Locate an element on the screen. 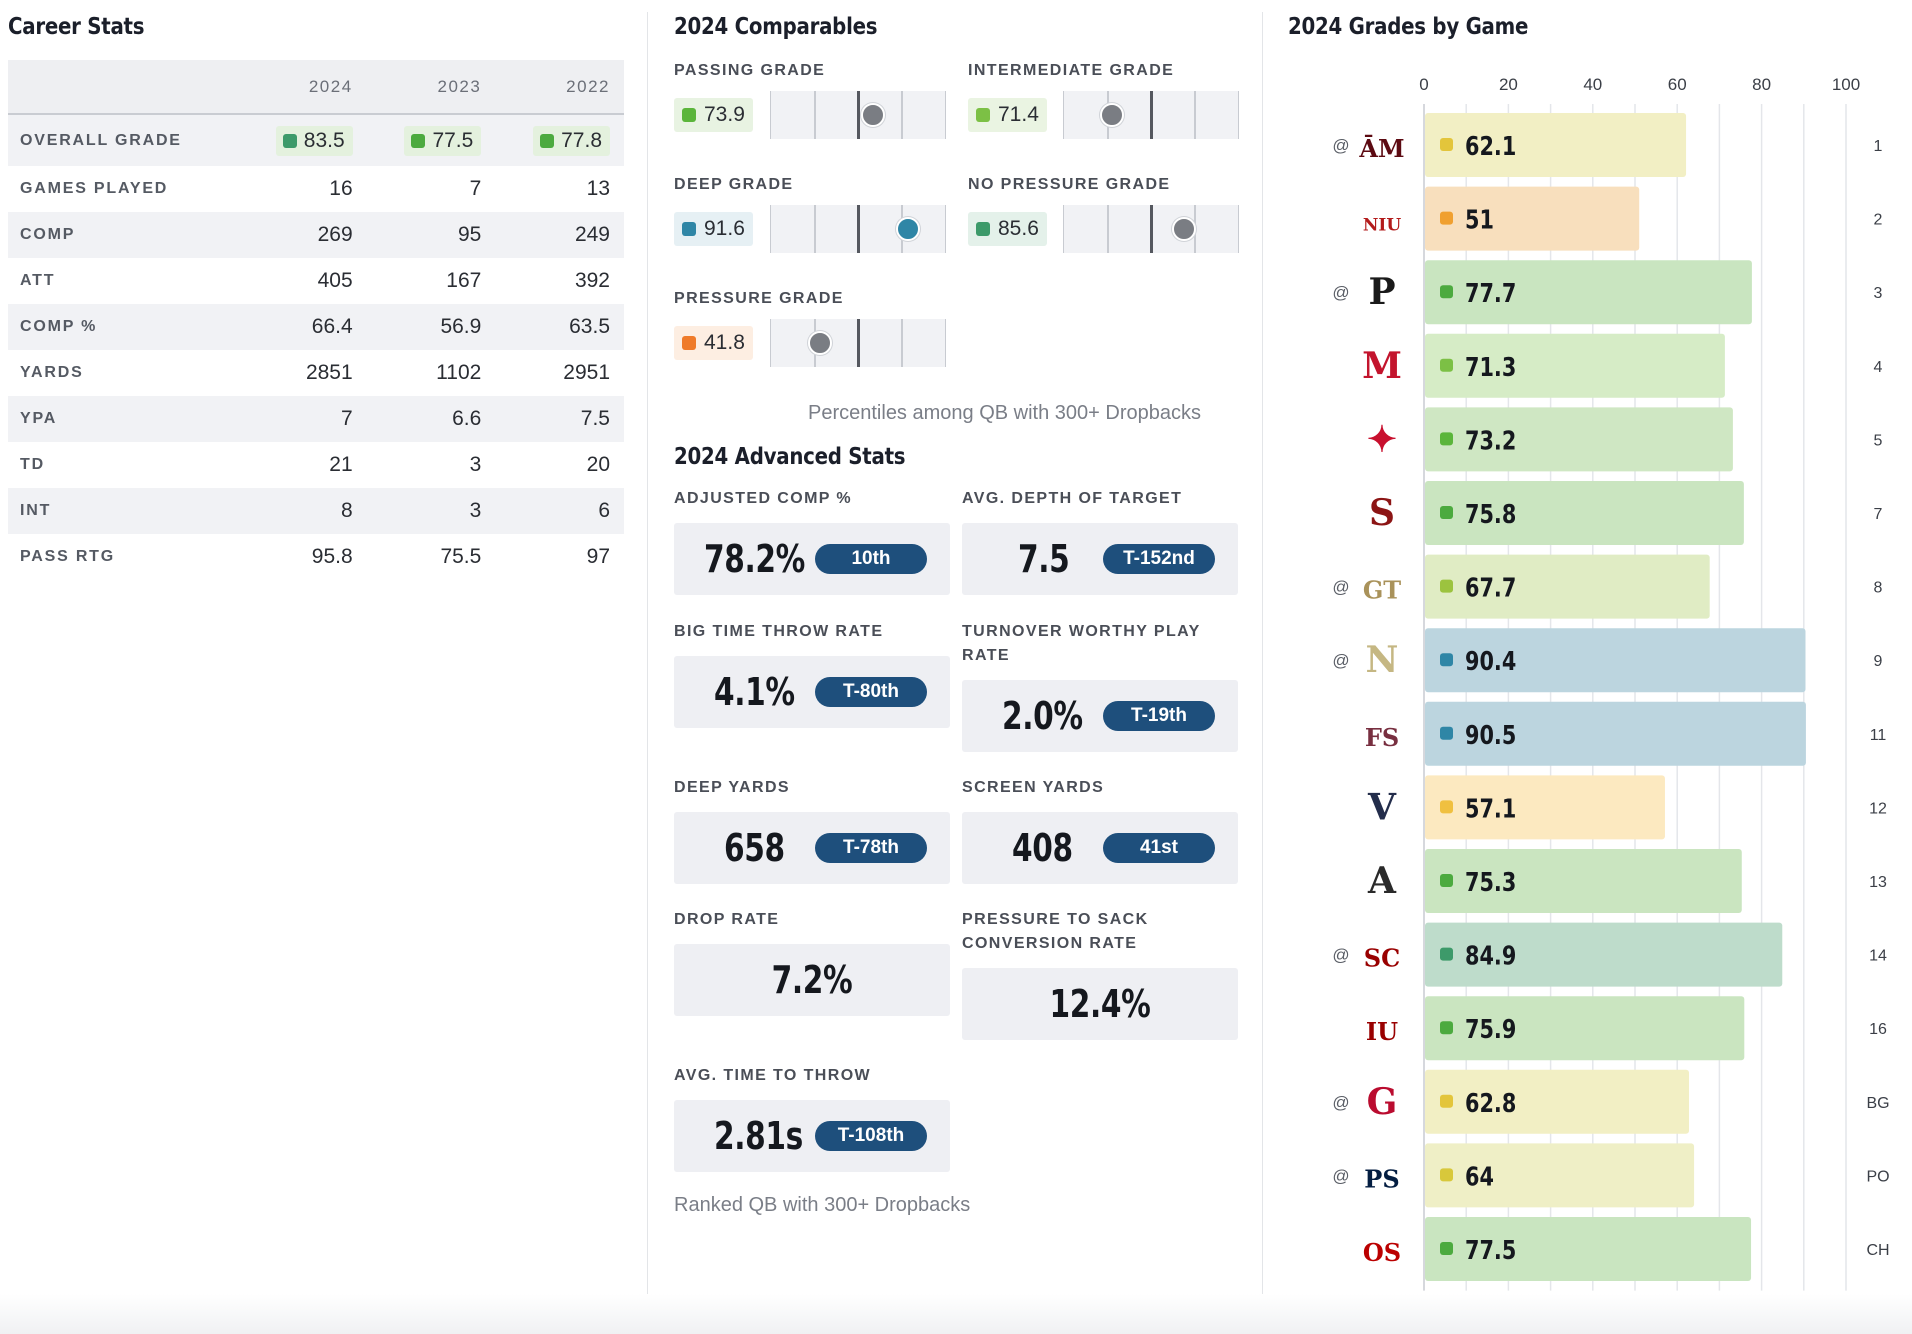 The width and height of the screenshot is (1912, 1334). table-row: OVERALL GRADE 83.5 77.5 77.8 is located at coordinates (316, 140).